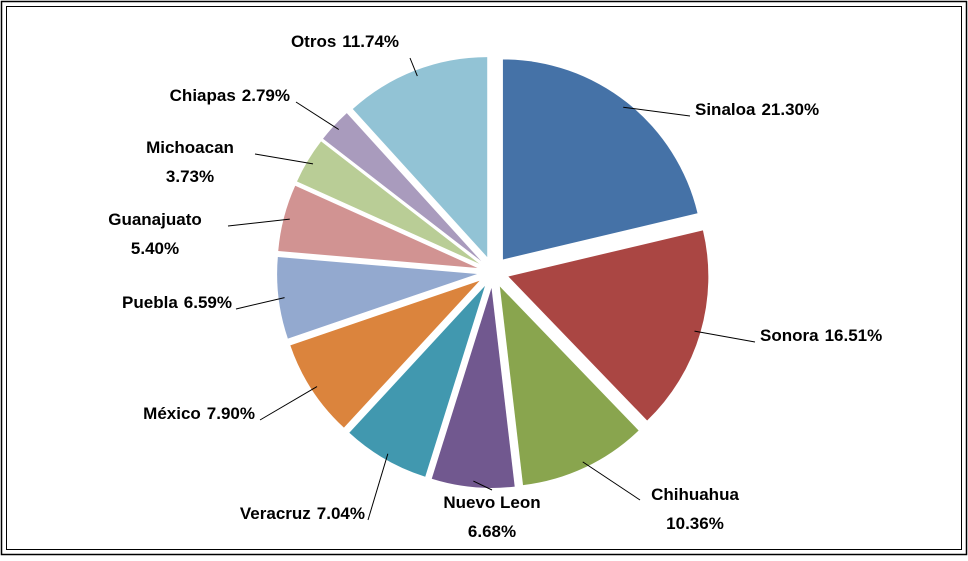 This screenshot has width=968, height=561. What do you see at coordinates (695, 523) in the screenshot?
I see `label-value: 10.36%` at bounding box center [695, 523].